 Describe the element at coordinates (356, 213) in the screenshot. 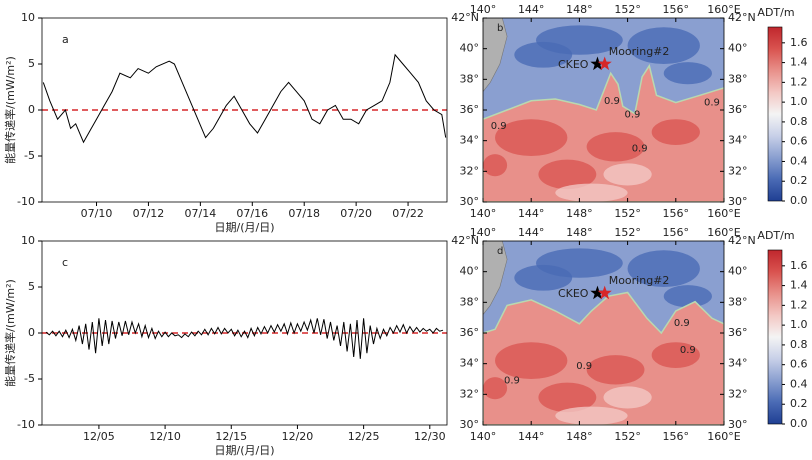

I see `x-tick-label: 07/20` at that location.